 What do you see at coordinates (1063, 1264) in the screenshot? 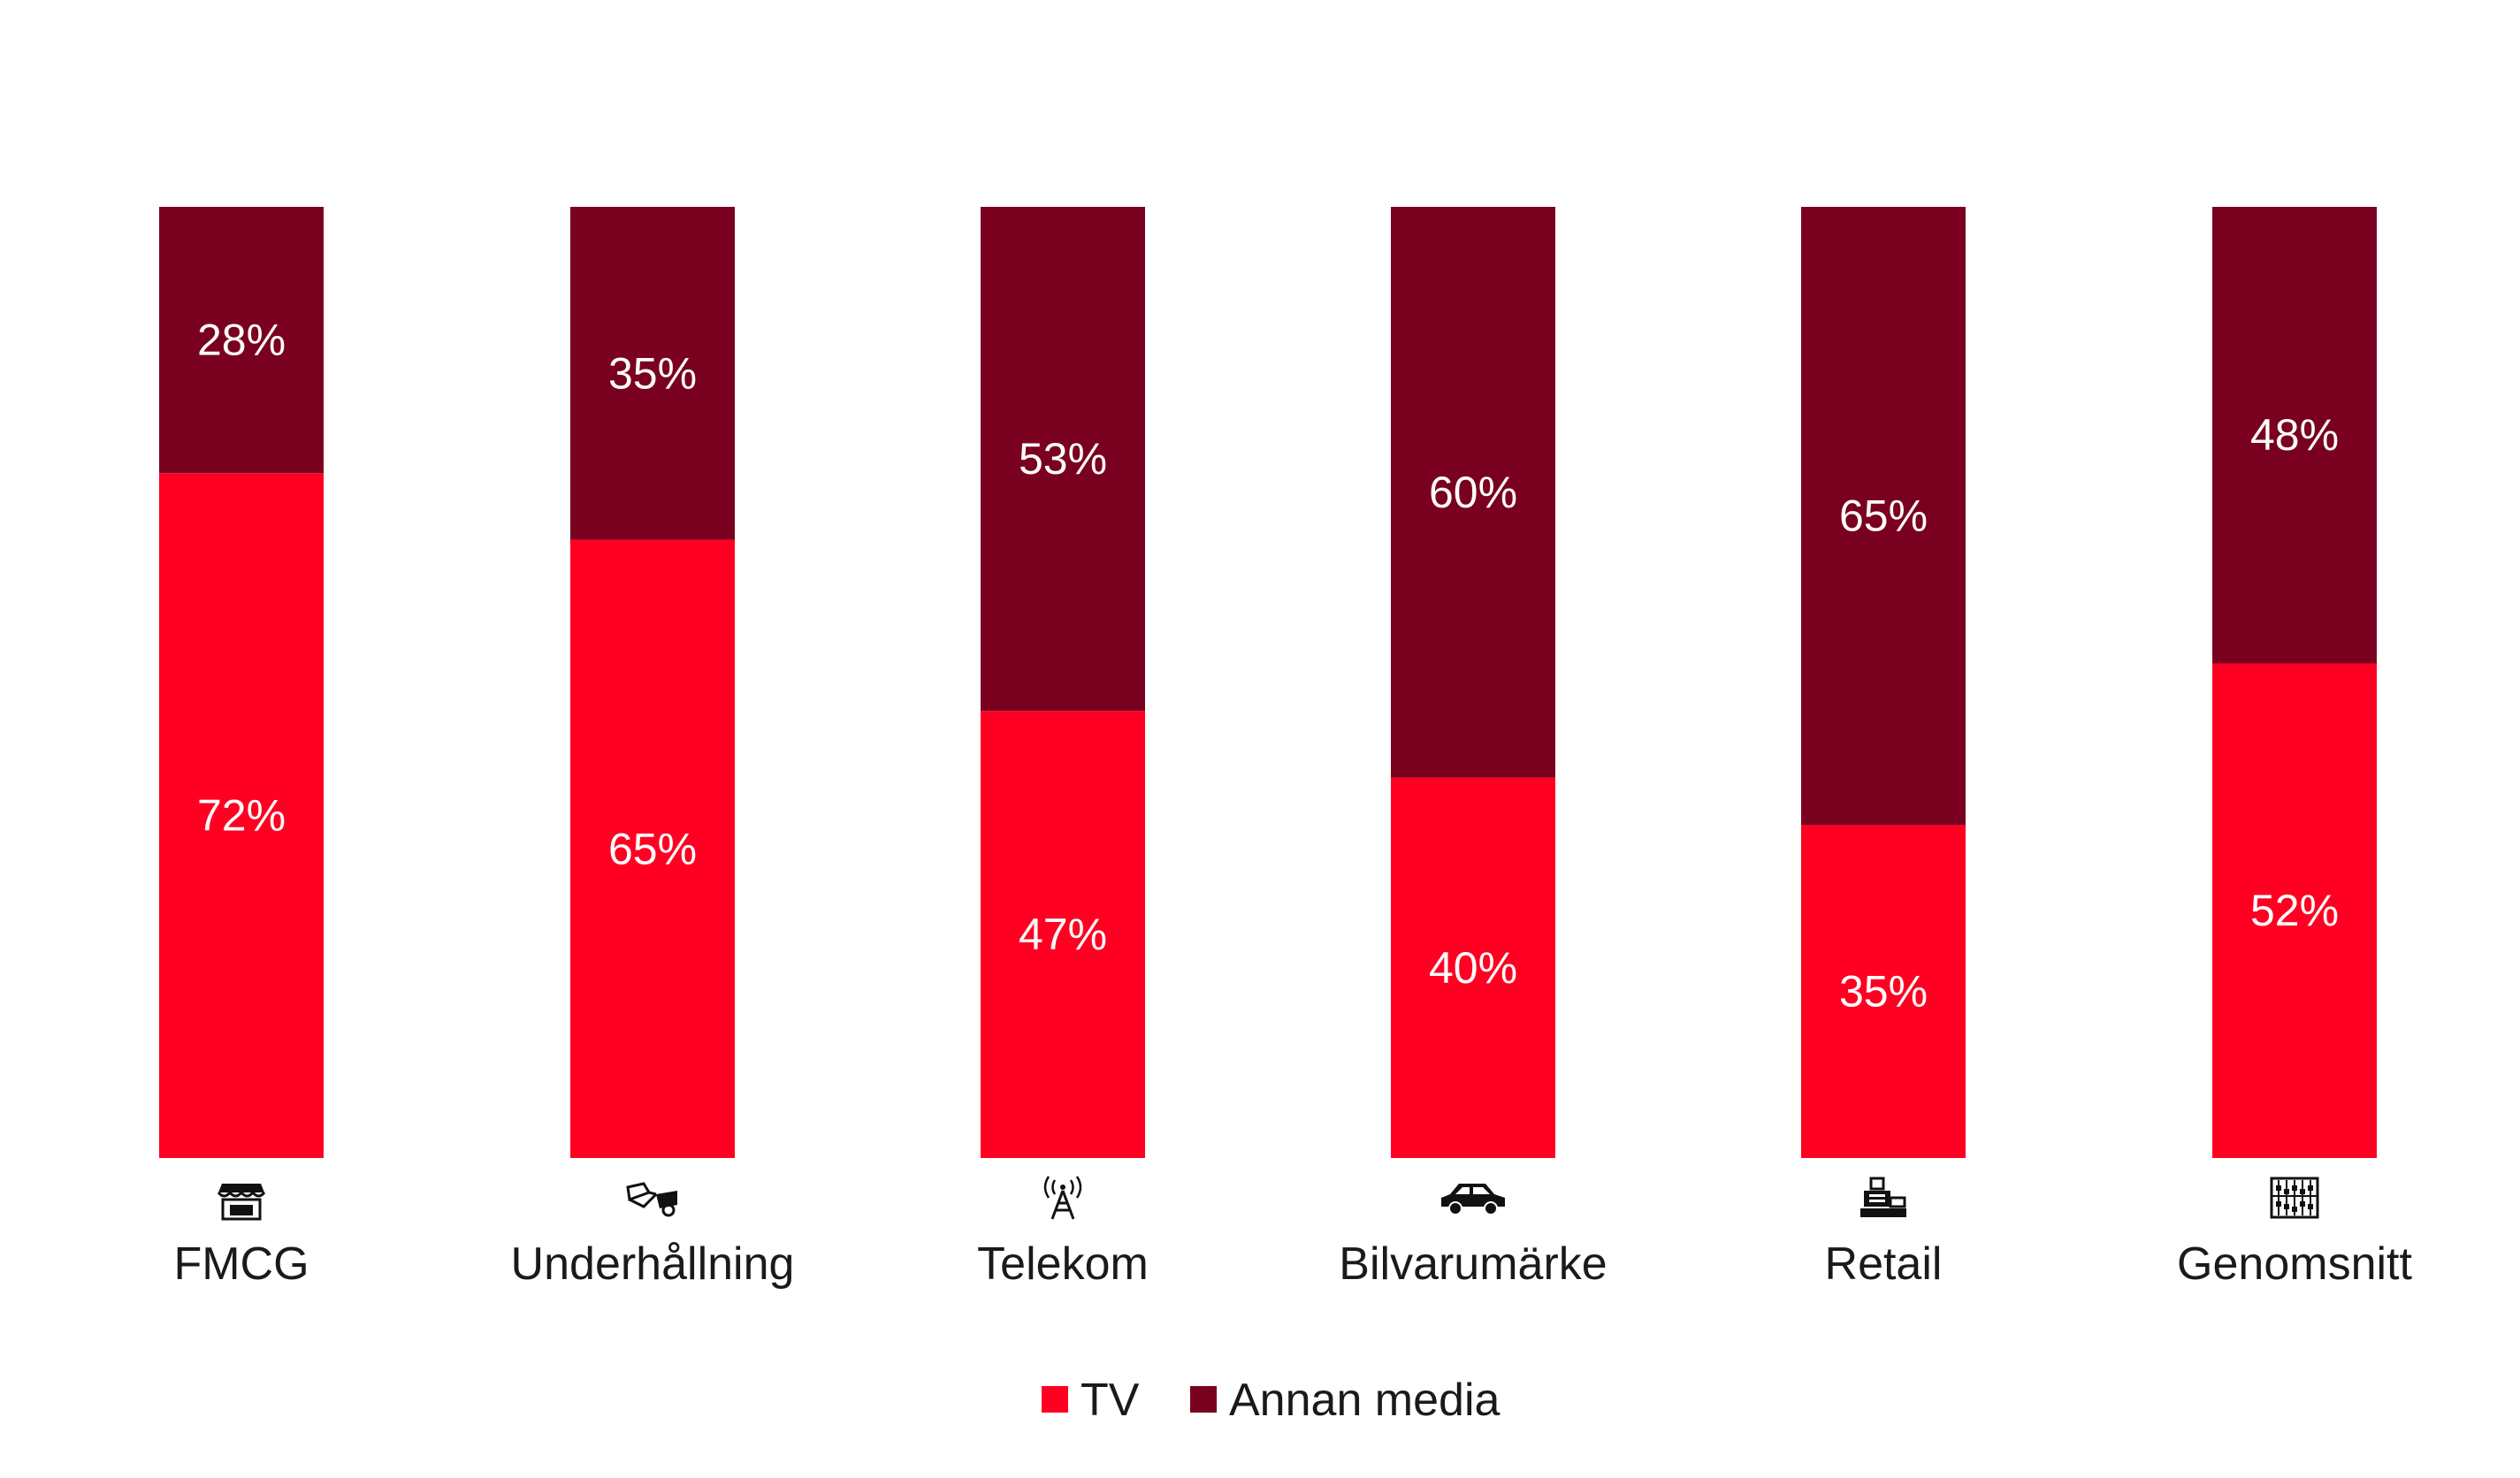
I see `category-label: Telekom` at bounding box center [1063, 1264].